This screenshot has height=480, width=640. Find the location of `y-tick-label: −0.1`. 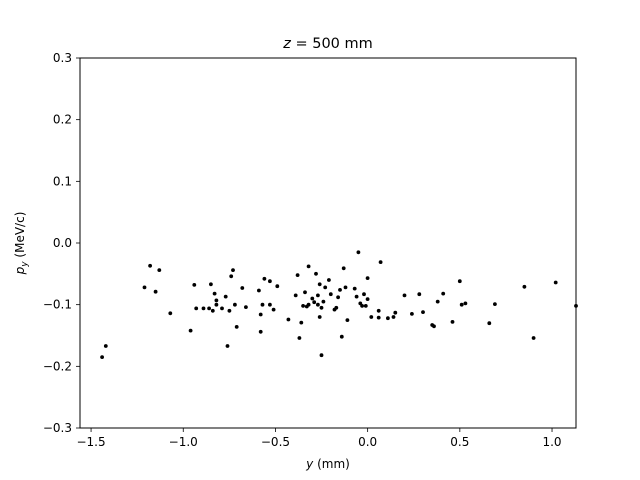

y-tick-label: −0.1 is located at coordinates (57, 305).